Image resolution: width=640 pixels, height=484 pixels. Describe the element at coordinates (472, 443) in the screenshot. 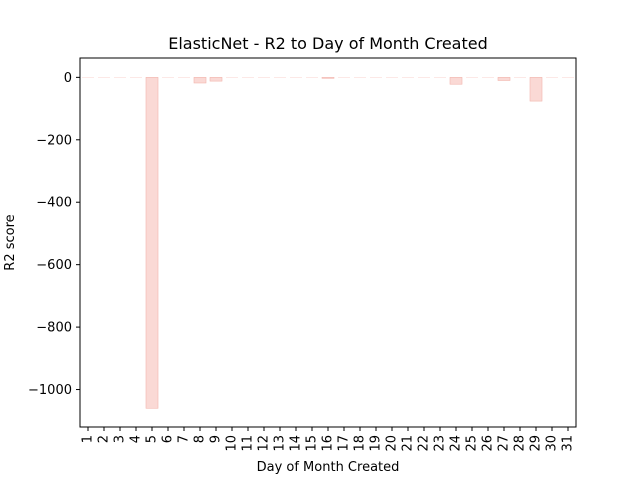

I see `x-tick-label: 25` at that location.